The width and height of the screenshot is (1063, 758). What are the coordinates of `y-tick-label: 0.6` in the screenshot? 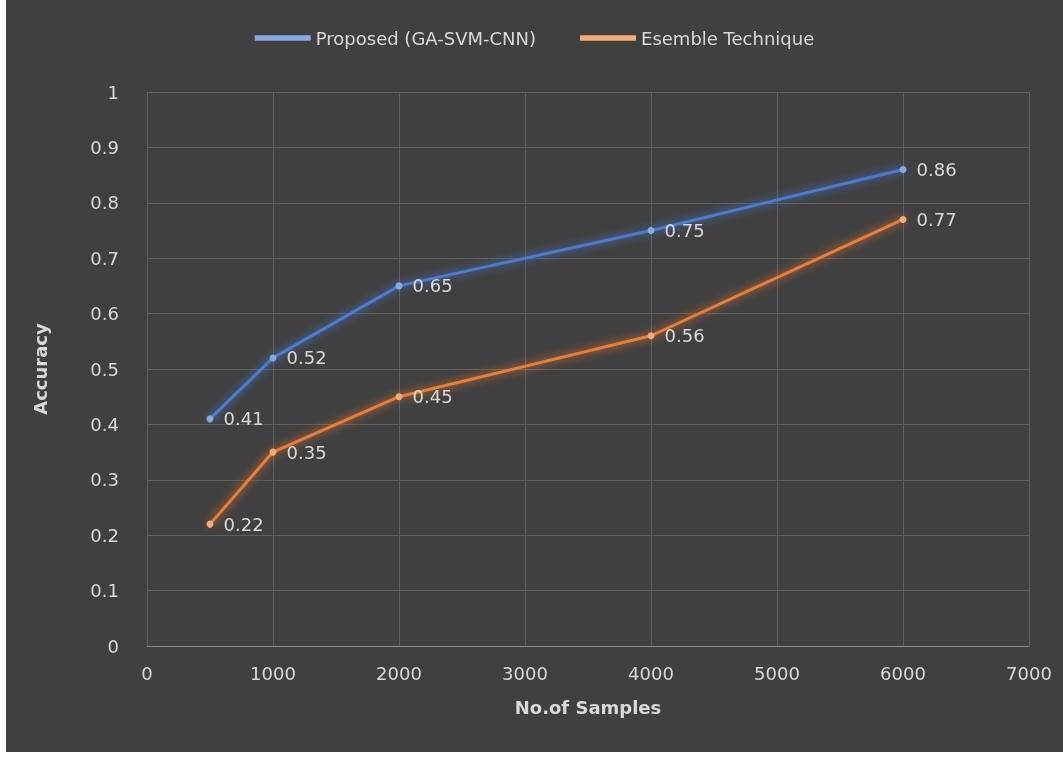 It's located at (104, 314).